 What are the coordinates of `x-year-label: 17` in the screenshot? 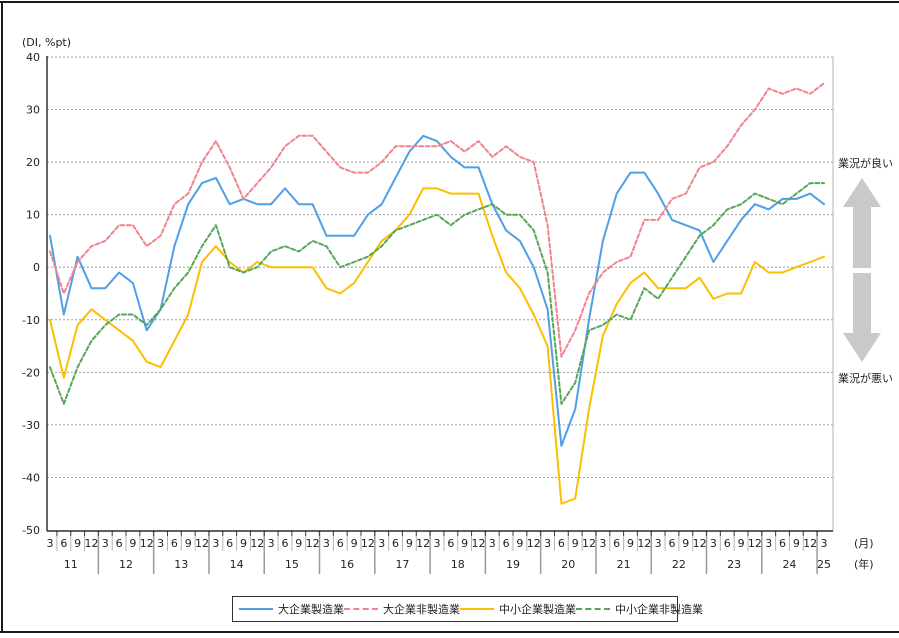 It's located at (402, 564).